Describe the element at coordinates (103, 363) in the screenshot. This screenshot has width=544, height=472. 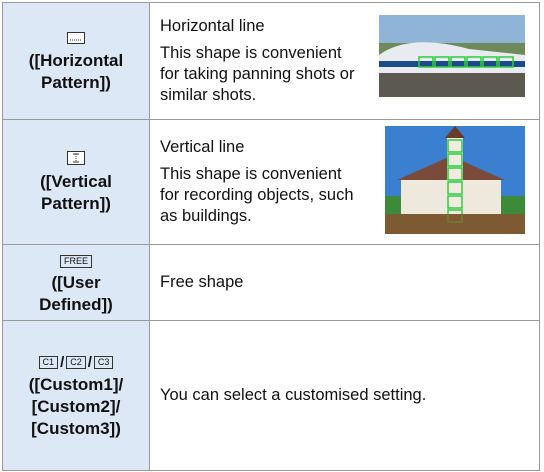
I see `custom-icon: C3` at that location.